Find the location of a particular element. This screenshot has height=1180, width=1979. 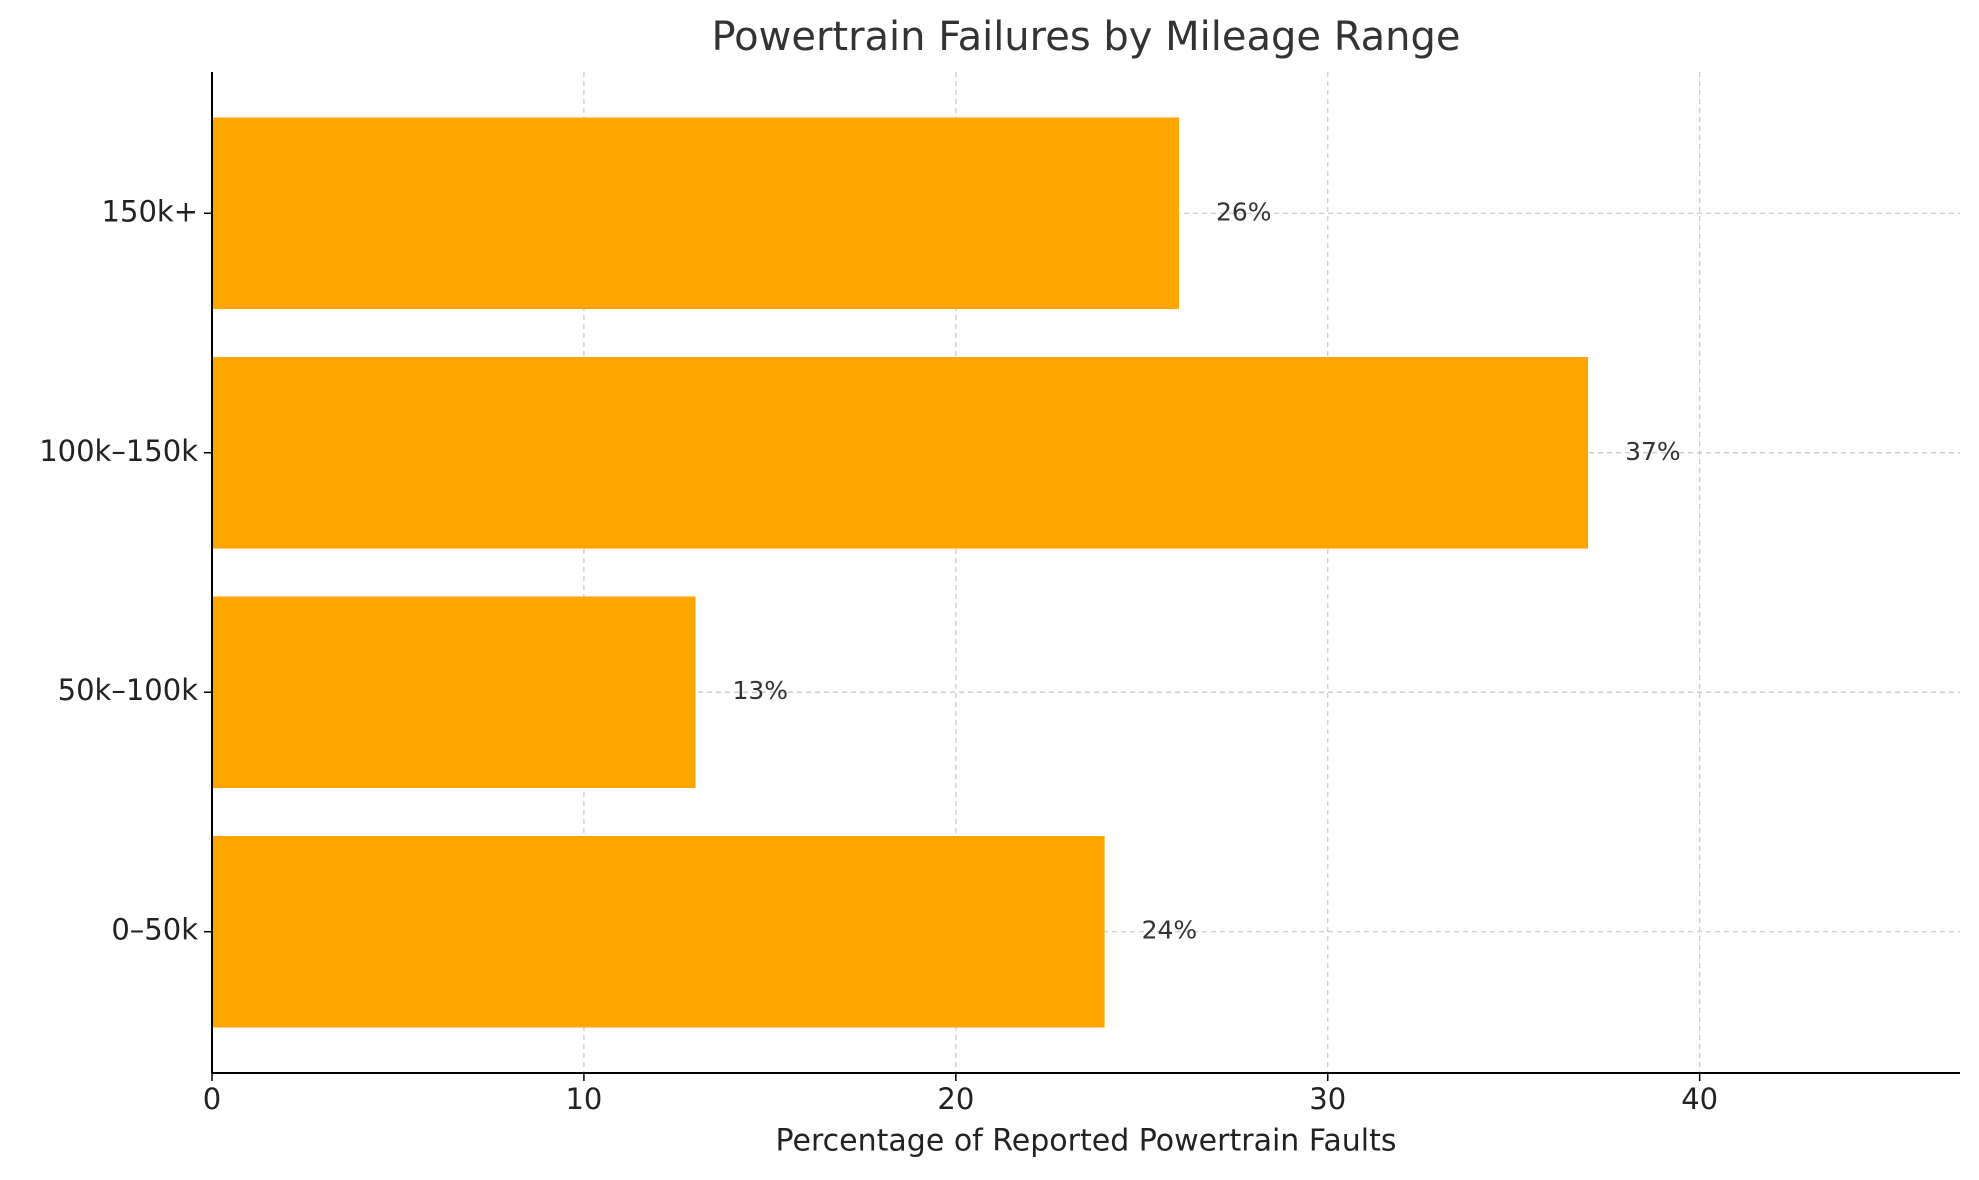

x-tick-label: 20 is located at coordinates (955, 1099).